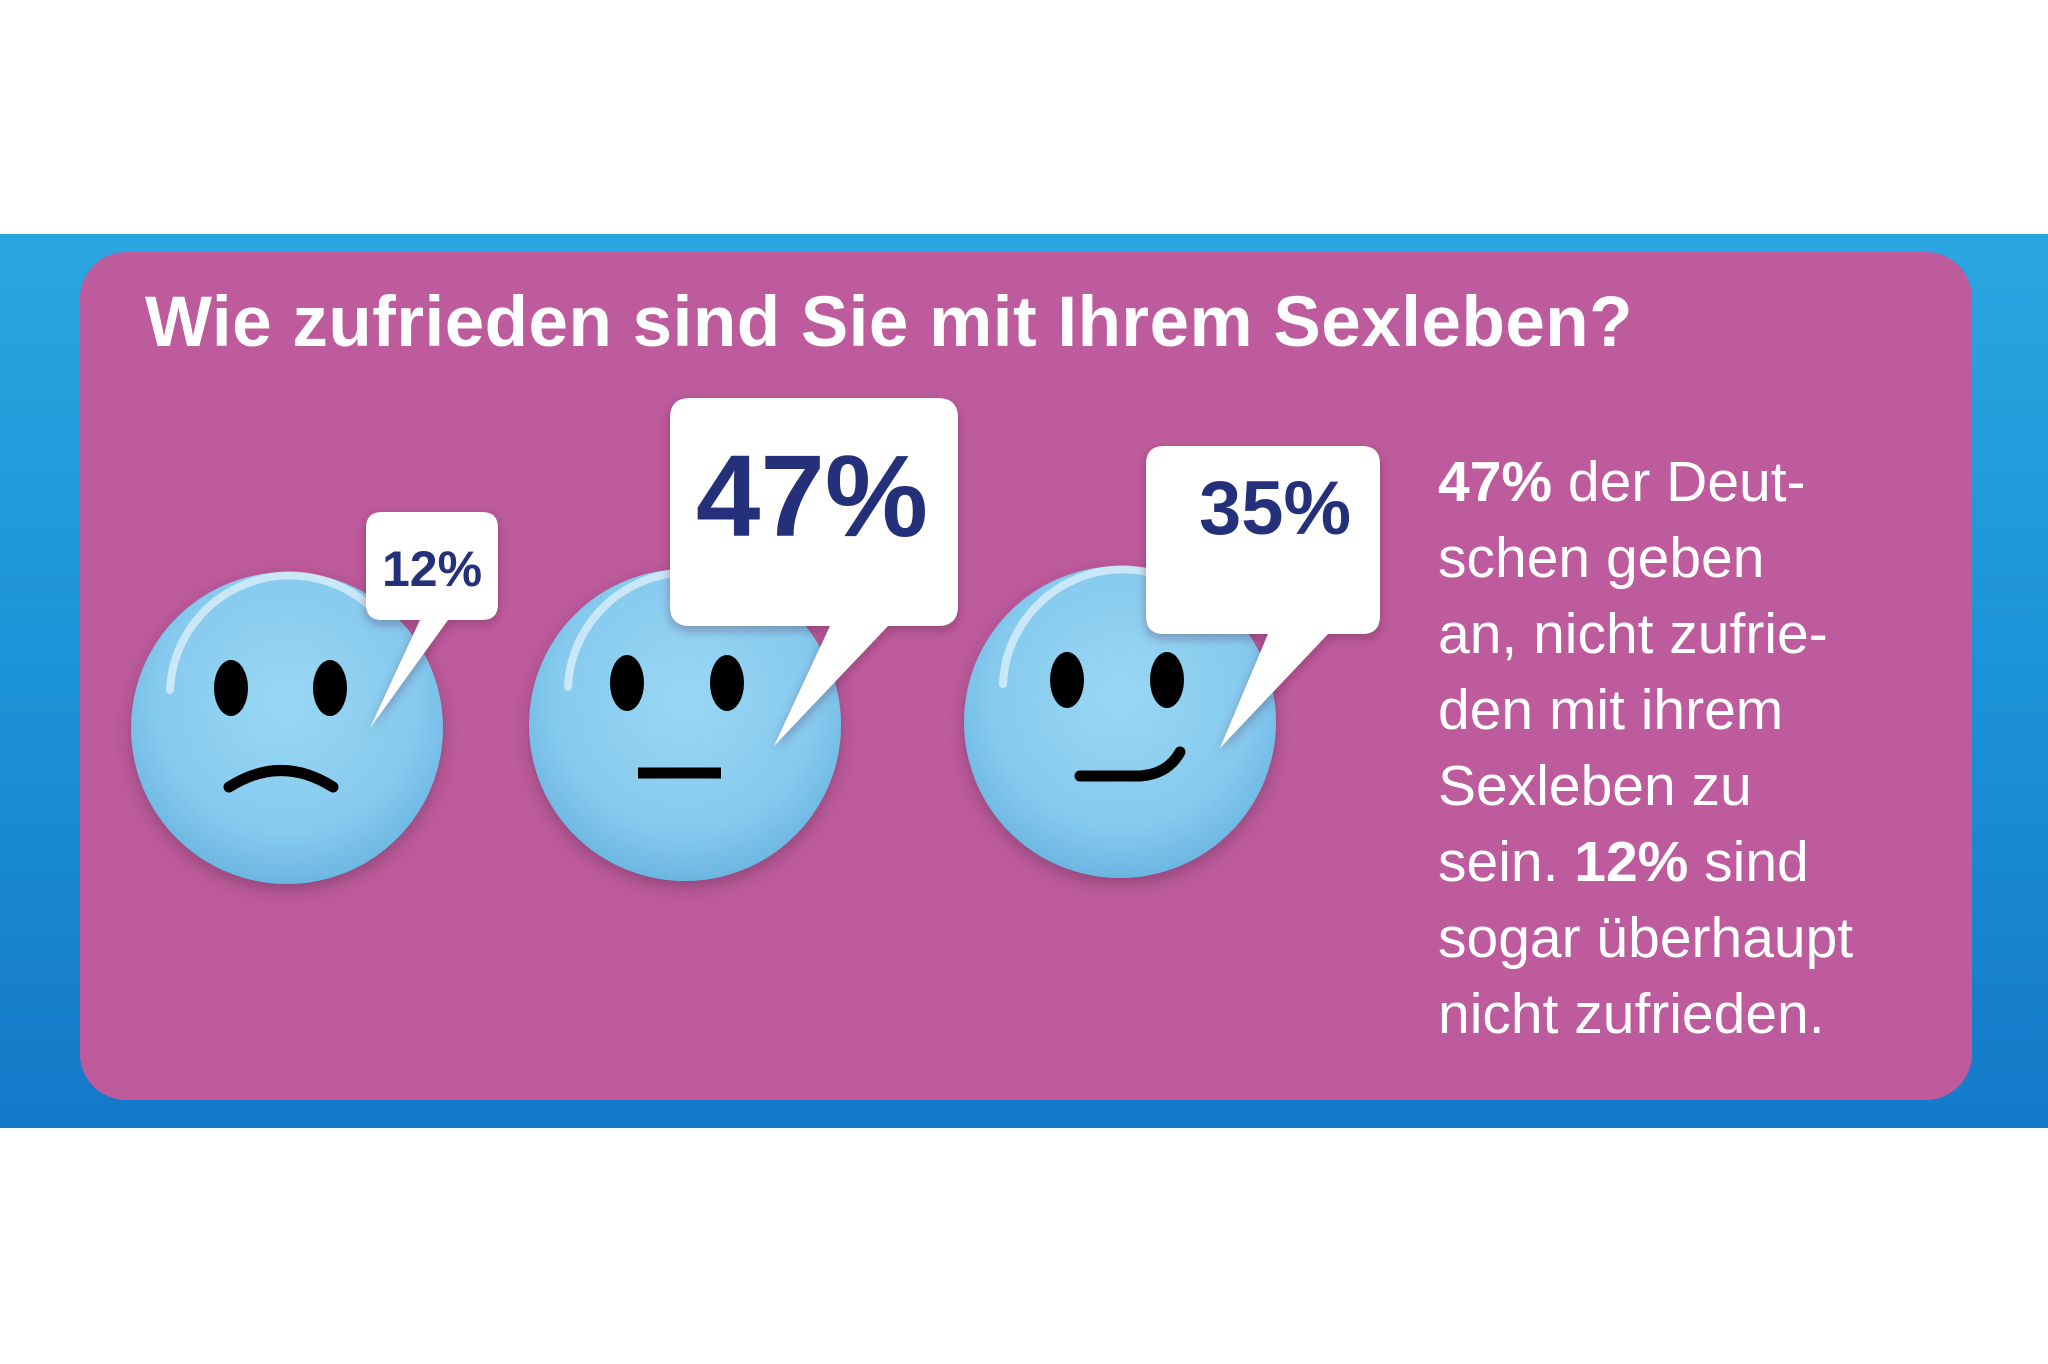 The image size is (2048, 1364). What do you see at coordinates (685, 725) in the screenshot?
I see `neutral-face-icon` at bounding box center [685, 725].